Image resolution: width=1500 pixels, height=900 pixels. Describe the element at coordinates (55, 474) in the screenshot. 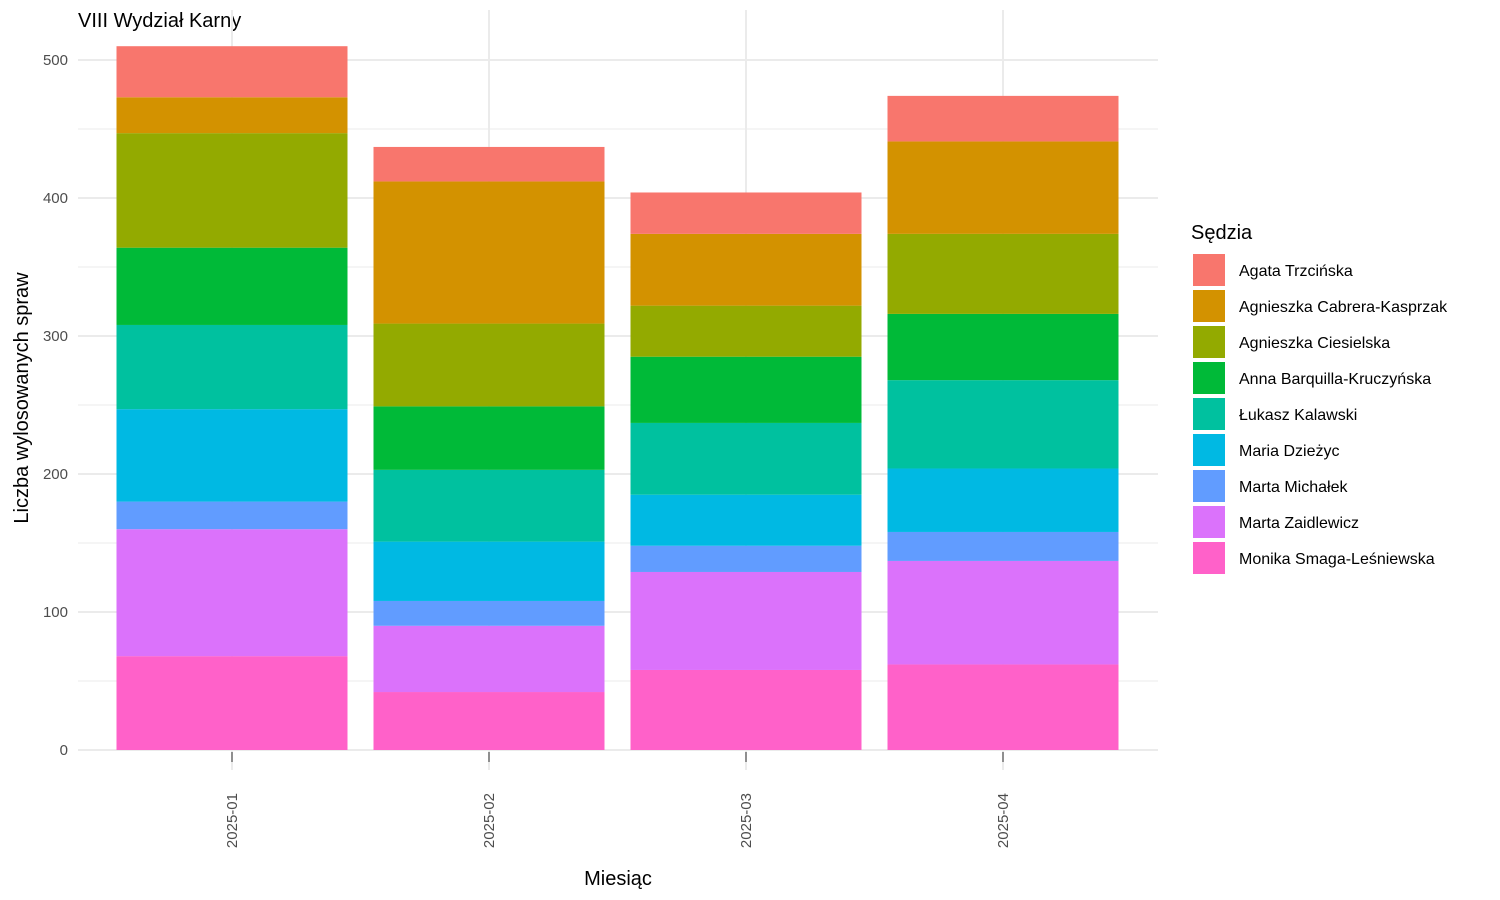

I see `y-tick-label: 200` at that location.